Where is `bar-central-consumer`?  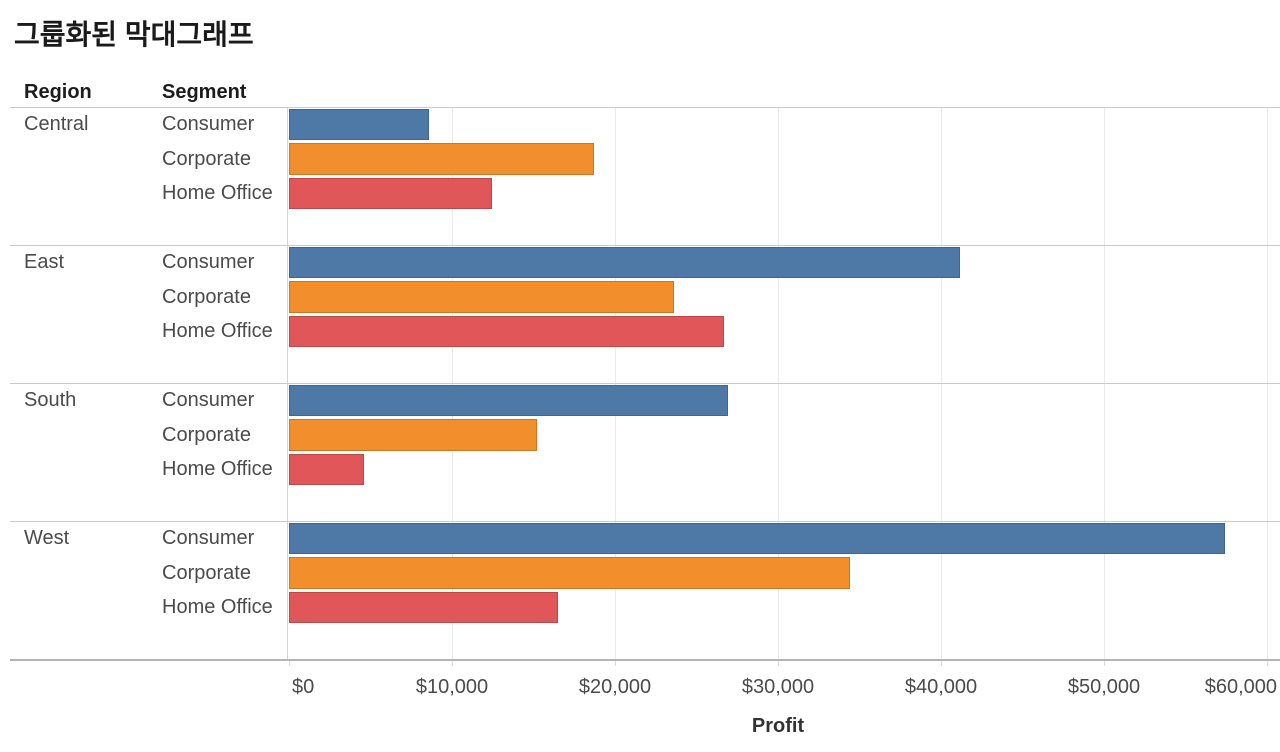
bar-central-consumer is located at coordinates (359, 124).